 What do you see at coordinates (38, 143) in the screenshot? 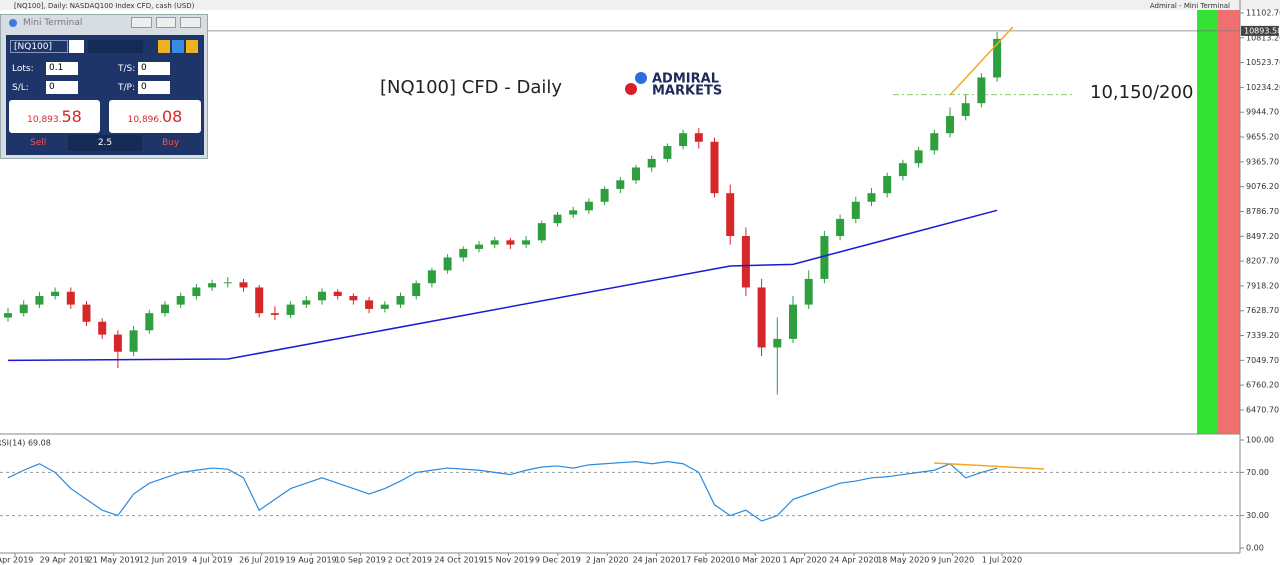
I see `sell-label: Sell` at bounding box center [38, 143].